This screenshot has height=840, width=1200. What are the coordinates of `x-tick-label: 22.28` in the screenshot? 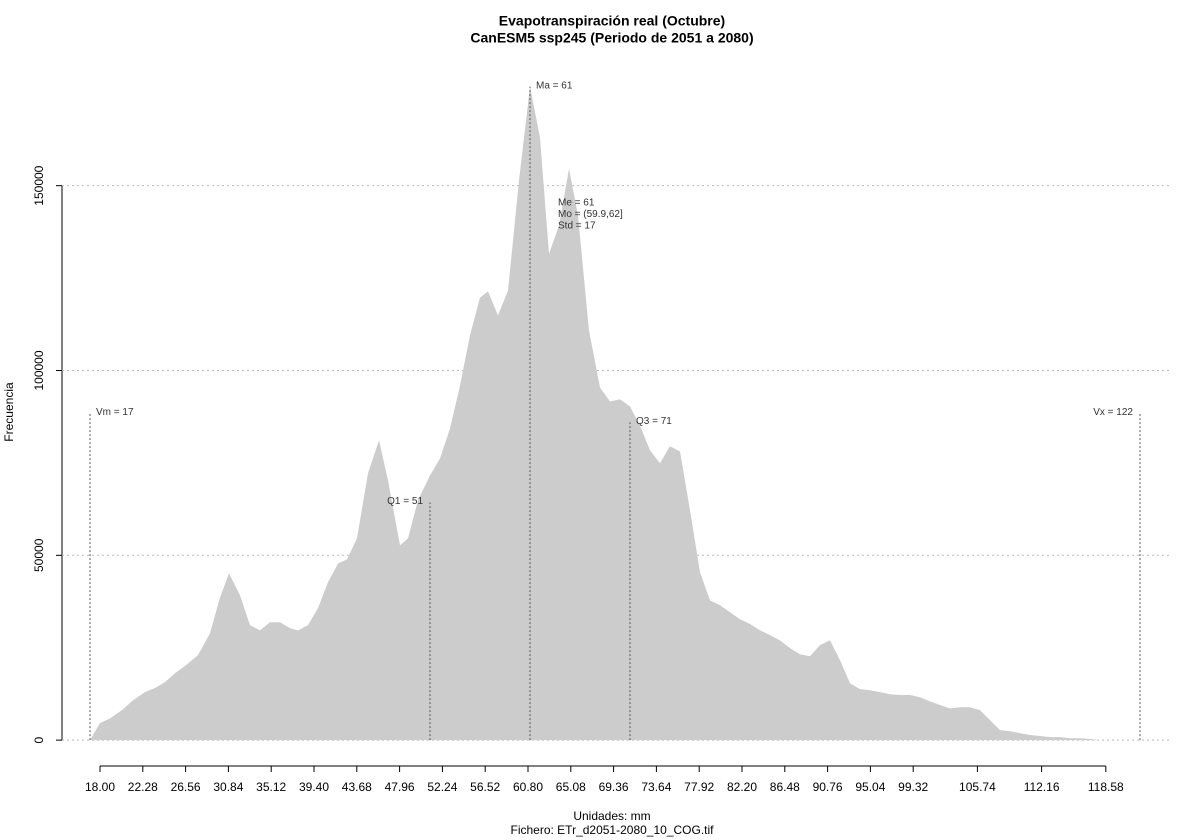 It's located at (143, 787).